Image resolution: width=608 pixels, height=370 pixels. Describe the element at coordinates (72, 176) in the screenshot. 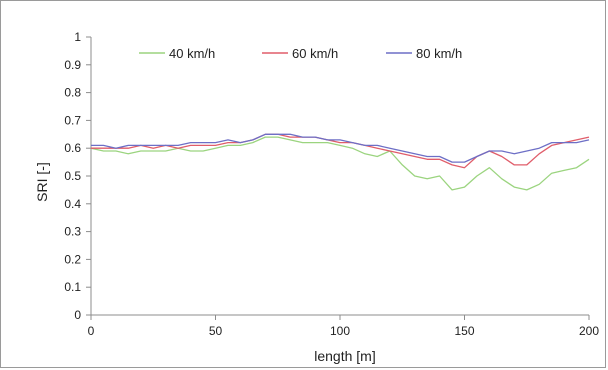

I see `y-tick-label: 0.5` at that location.